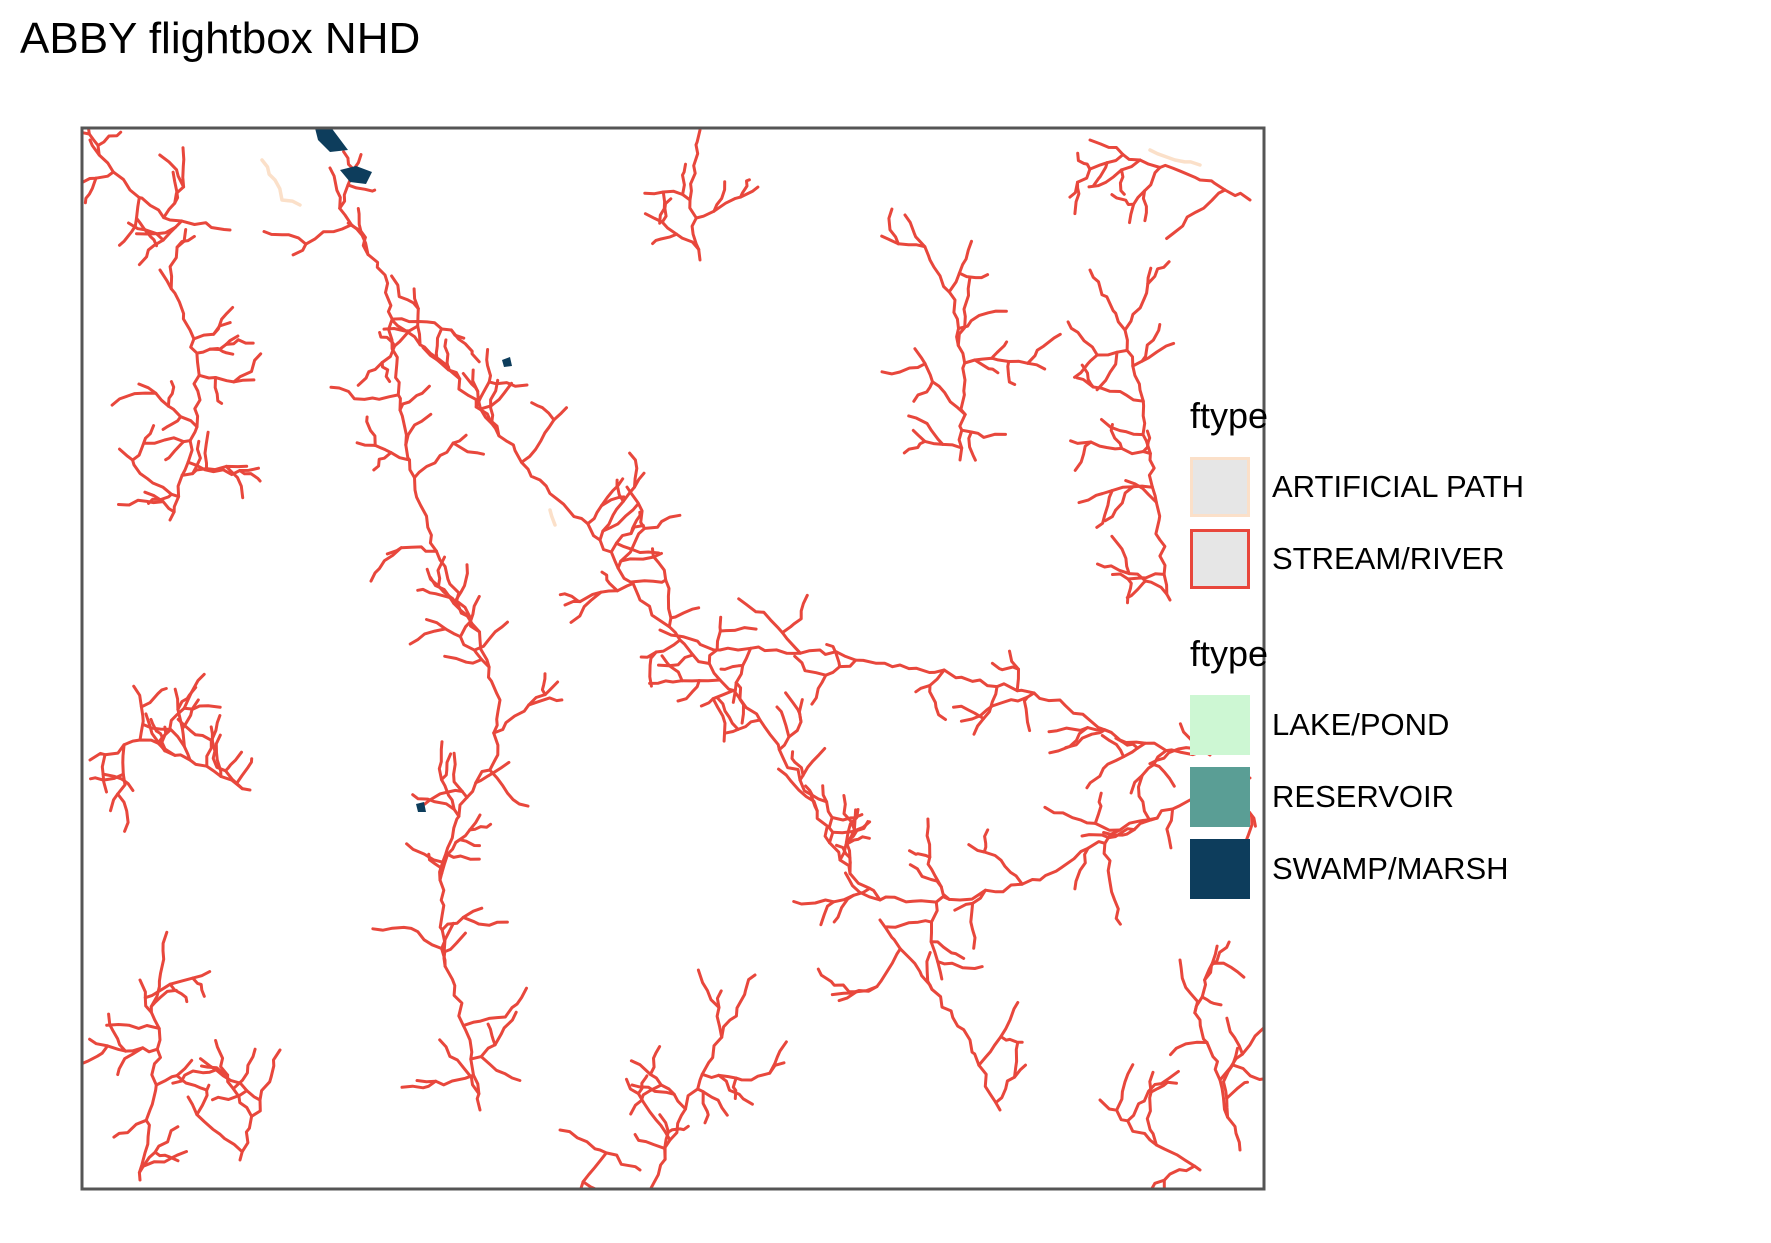  What do you see at coordinates (1220, 869) in the screenshot?
I see `legend-key-swamp-marsh` at bounding box center [1220, 869].